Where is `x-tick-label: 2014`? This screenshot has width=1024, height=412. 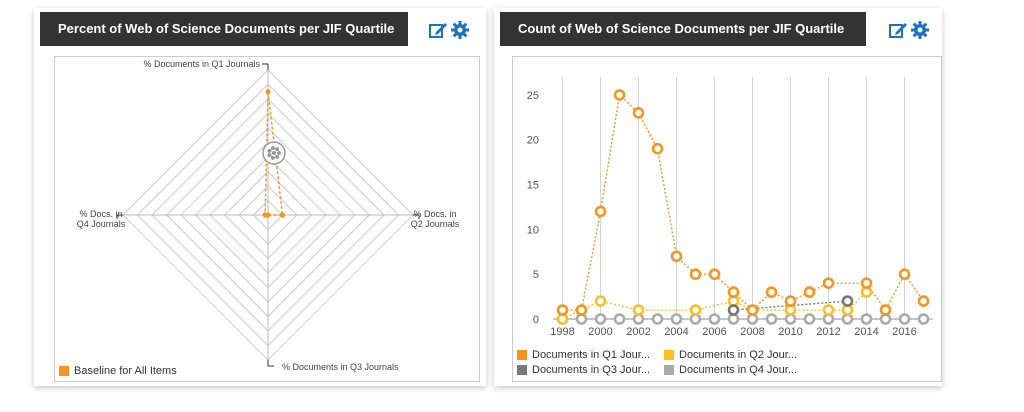 x-tick-label: 2014 is located at coordinates (866, 332).